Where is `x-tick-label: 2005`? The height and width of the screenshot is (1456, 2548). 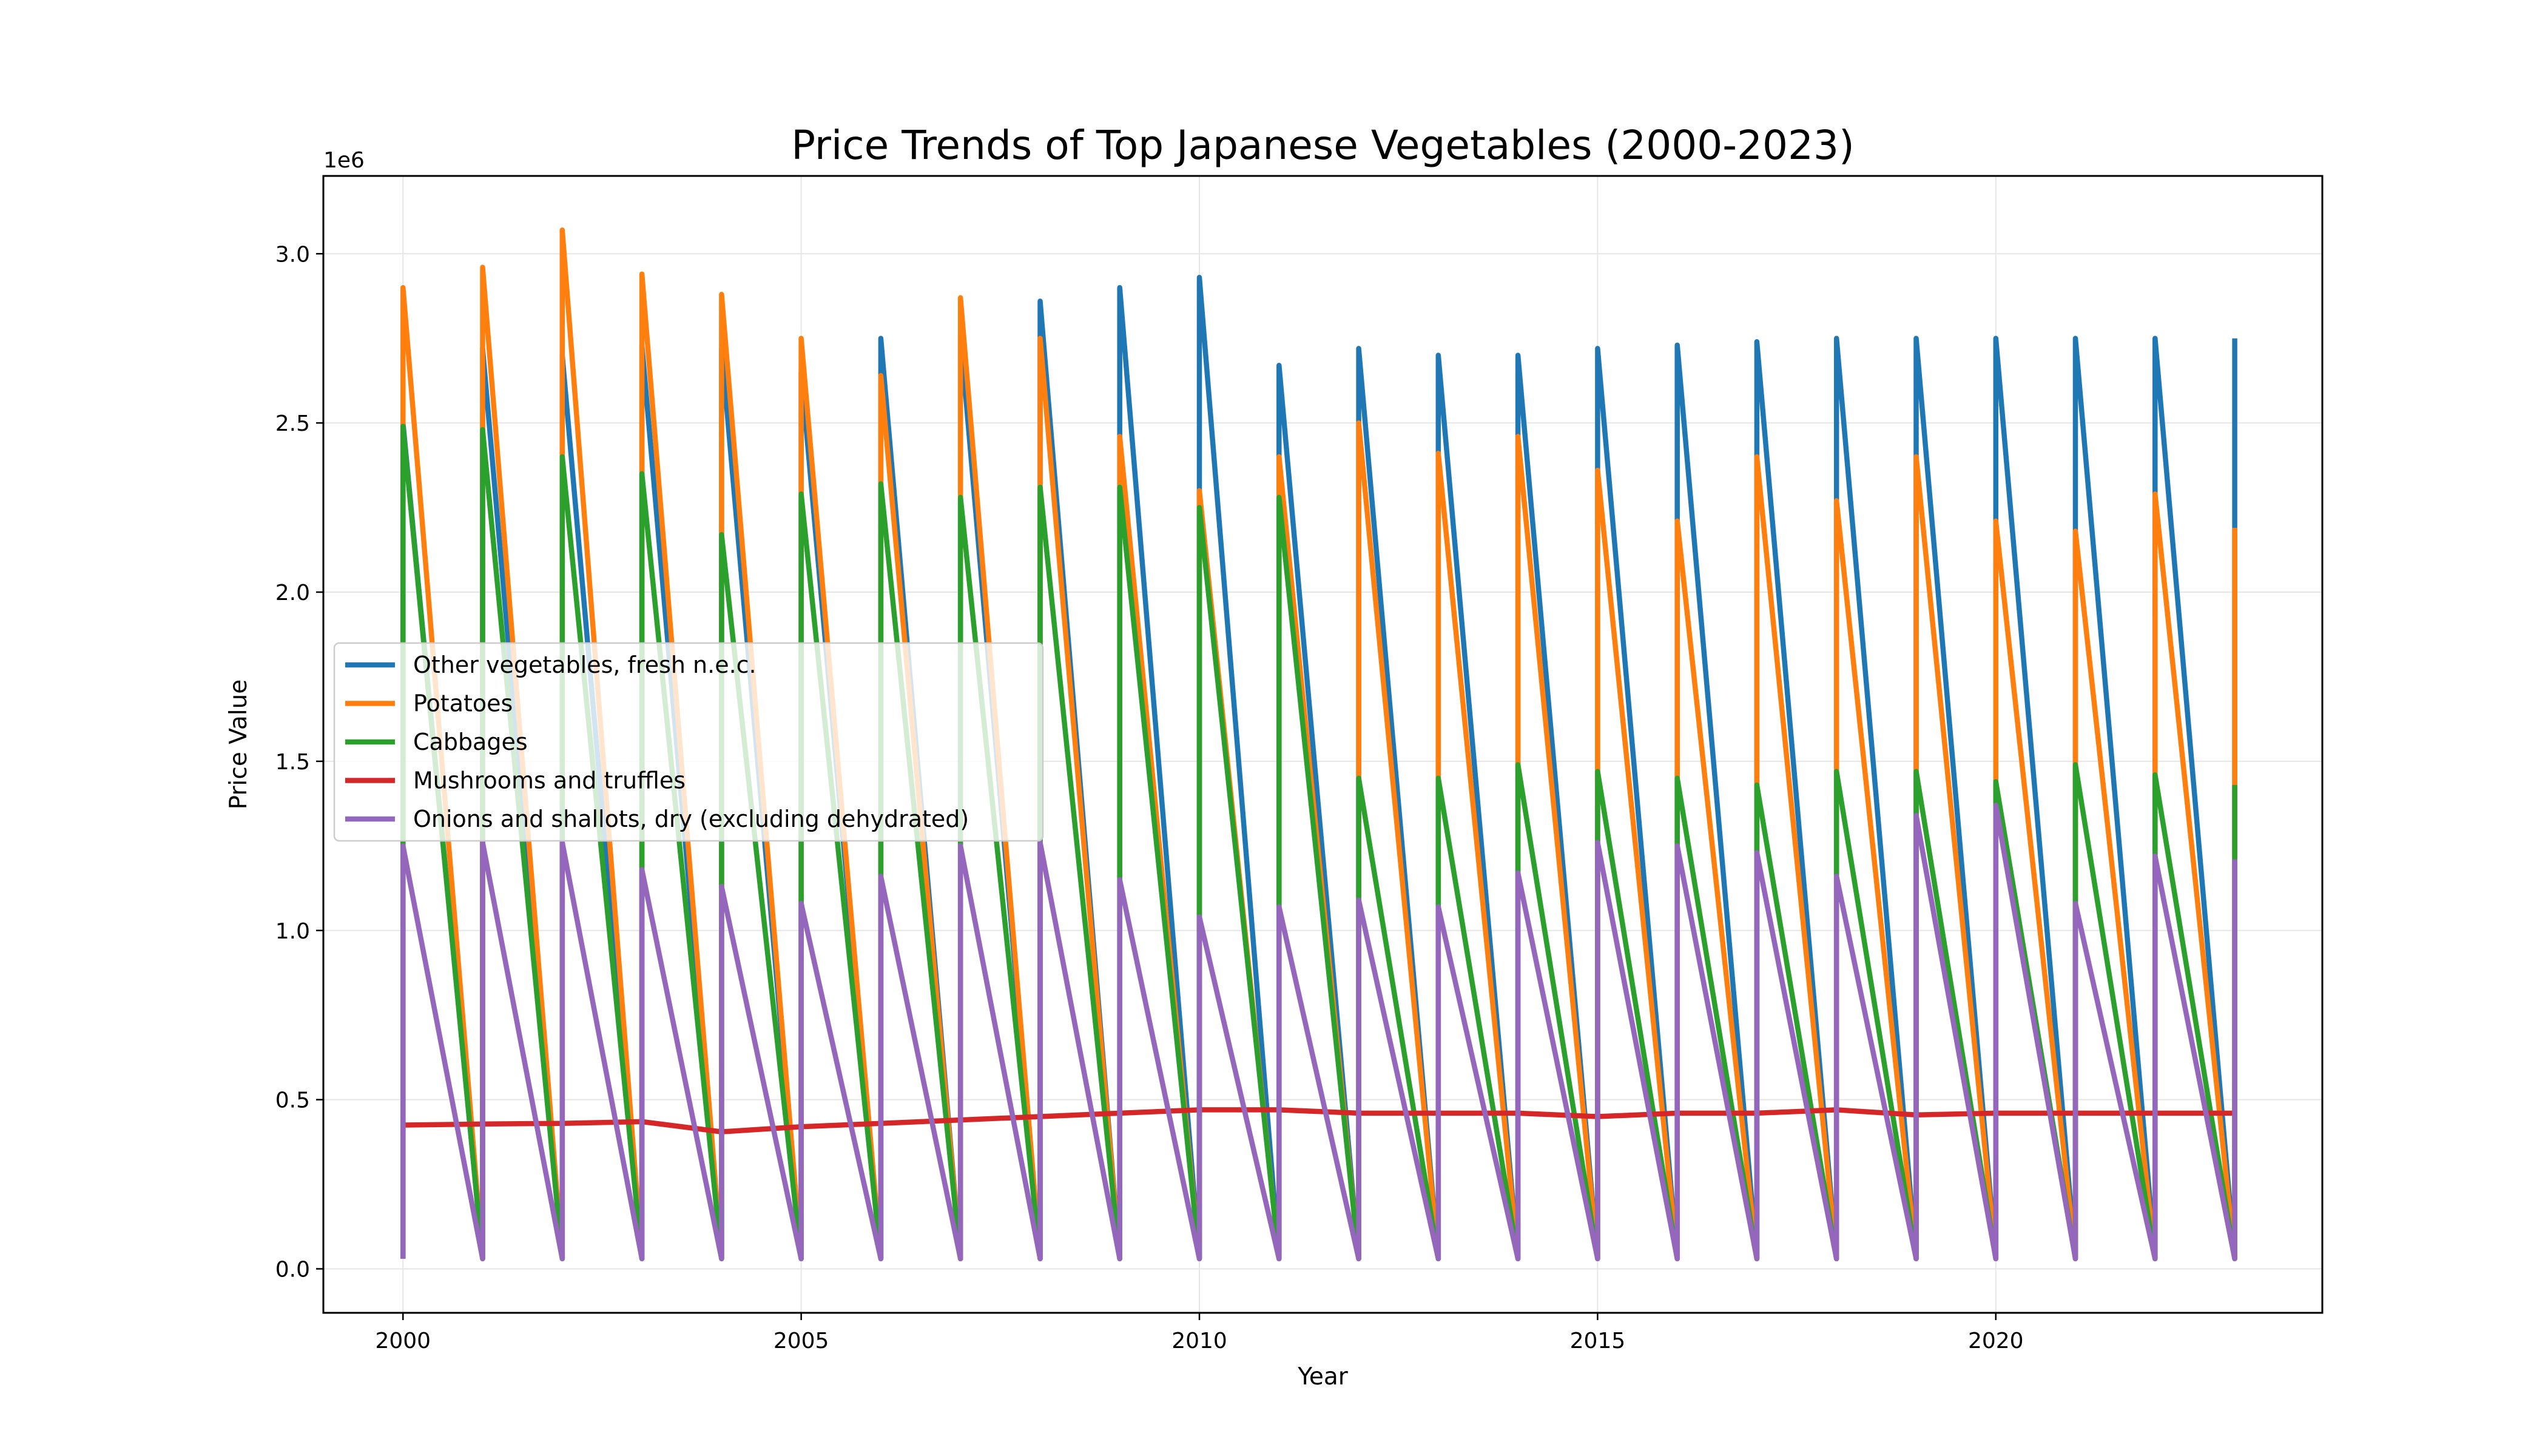 x-tick-label: 2005 is located at coordinates (801, 1341).